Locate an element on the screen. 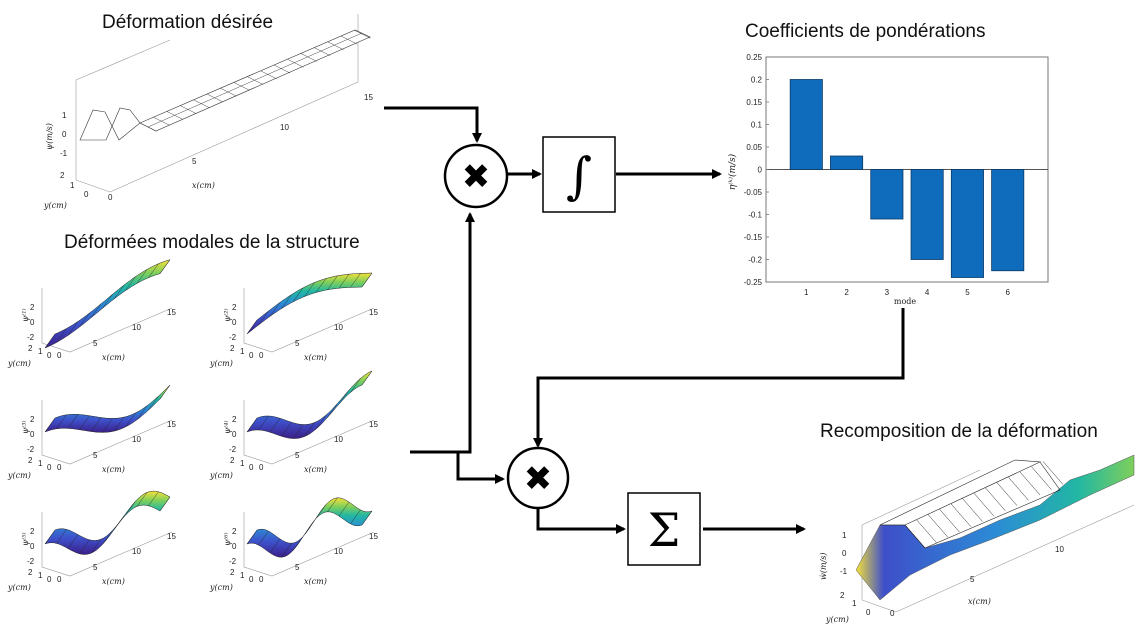 The width and height of the screenshot is (1139, 626). mode-ztick: 0 is located at coordinates (234, 434).